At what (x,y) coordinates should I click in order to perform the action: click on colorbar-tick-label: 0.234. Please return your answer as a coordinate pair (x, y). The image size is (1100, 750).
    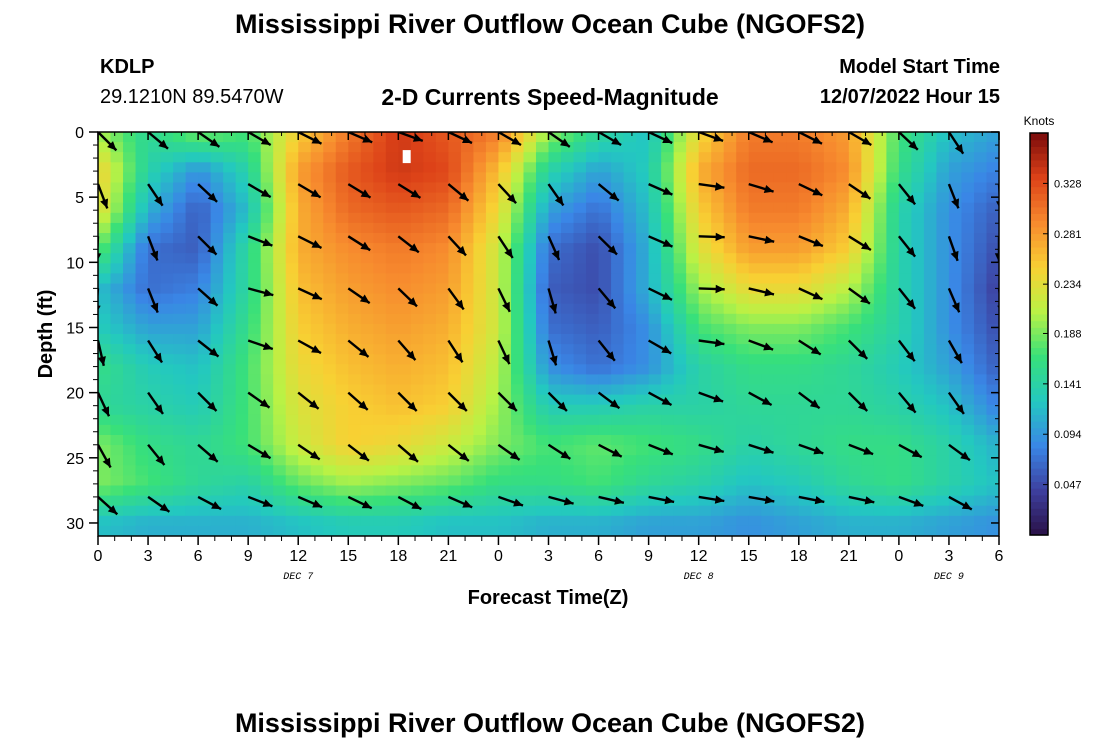
    Looking at the image, I should click on (1068, 285).